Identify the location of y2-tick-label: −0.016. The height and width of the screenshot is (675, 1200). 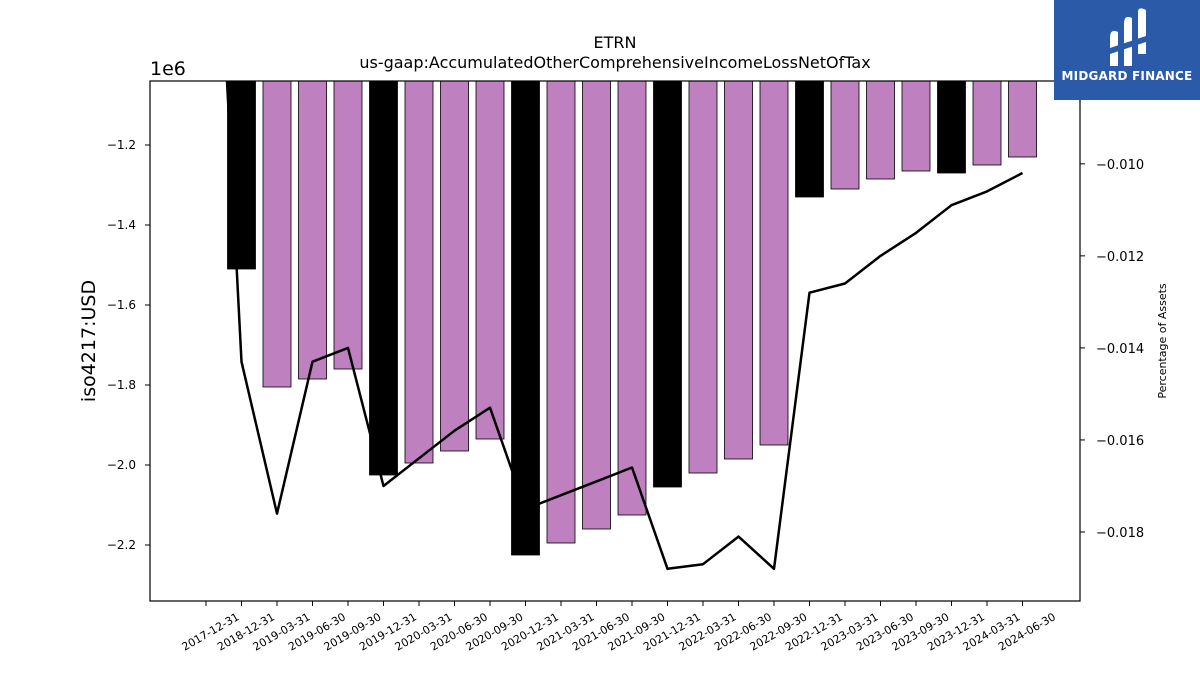
(1120, 441).